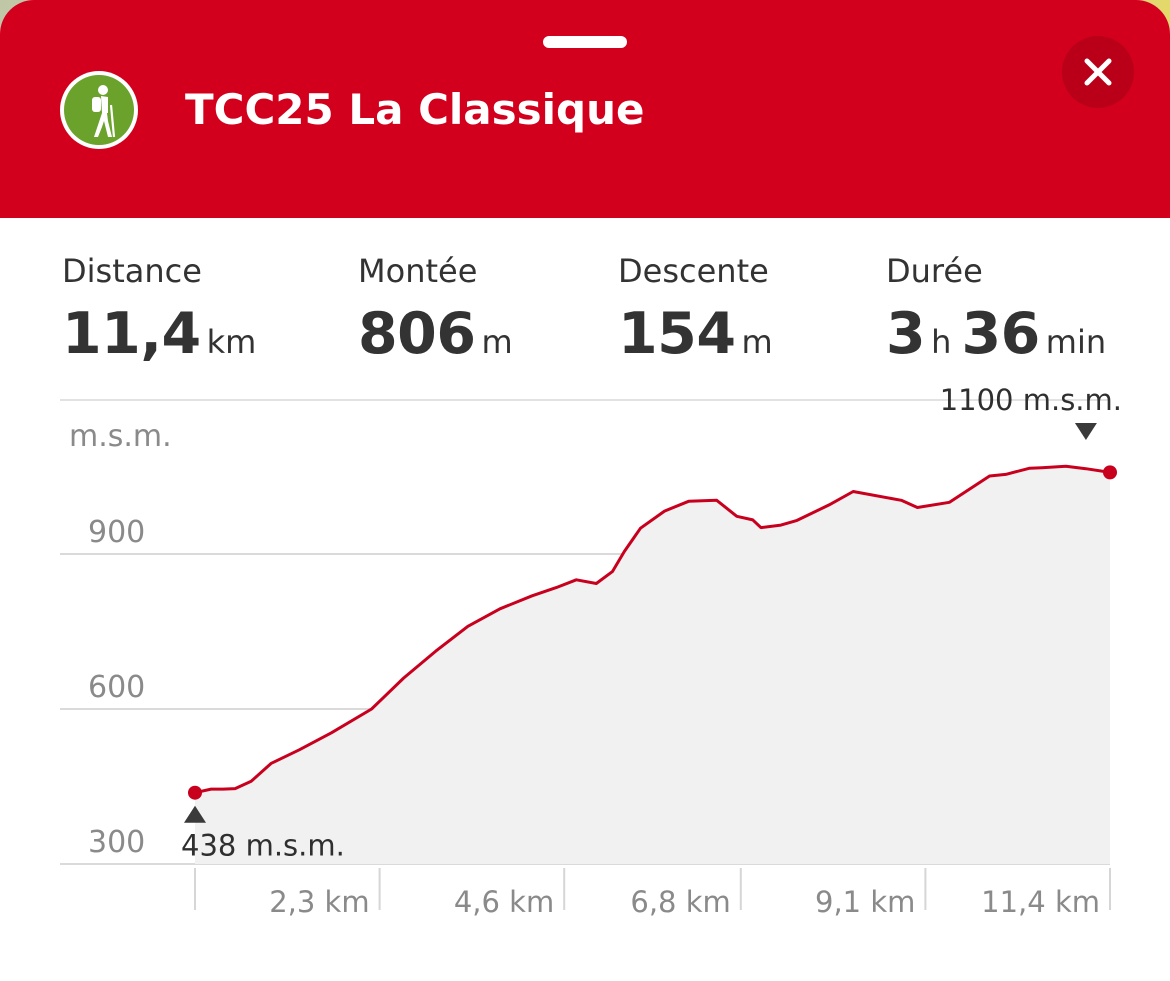 Image resolution: width=1170 pixels, height=981 pixels. Describe the element at coordinates (1110, 472) in the screenshot. I see `end-point-dot` at that location.